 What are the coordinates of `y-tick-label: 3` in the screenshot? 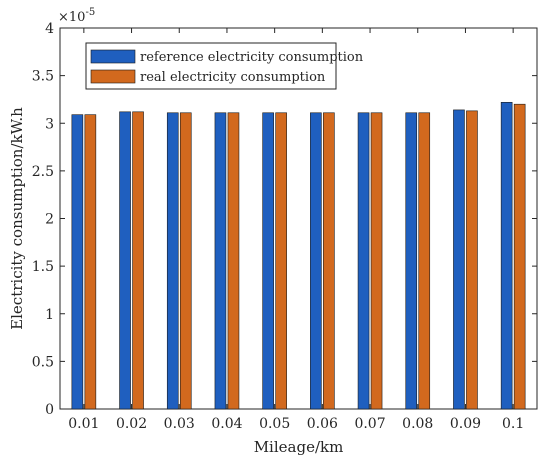 It's located at (49, 124).